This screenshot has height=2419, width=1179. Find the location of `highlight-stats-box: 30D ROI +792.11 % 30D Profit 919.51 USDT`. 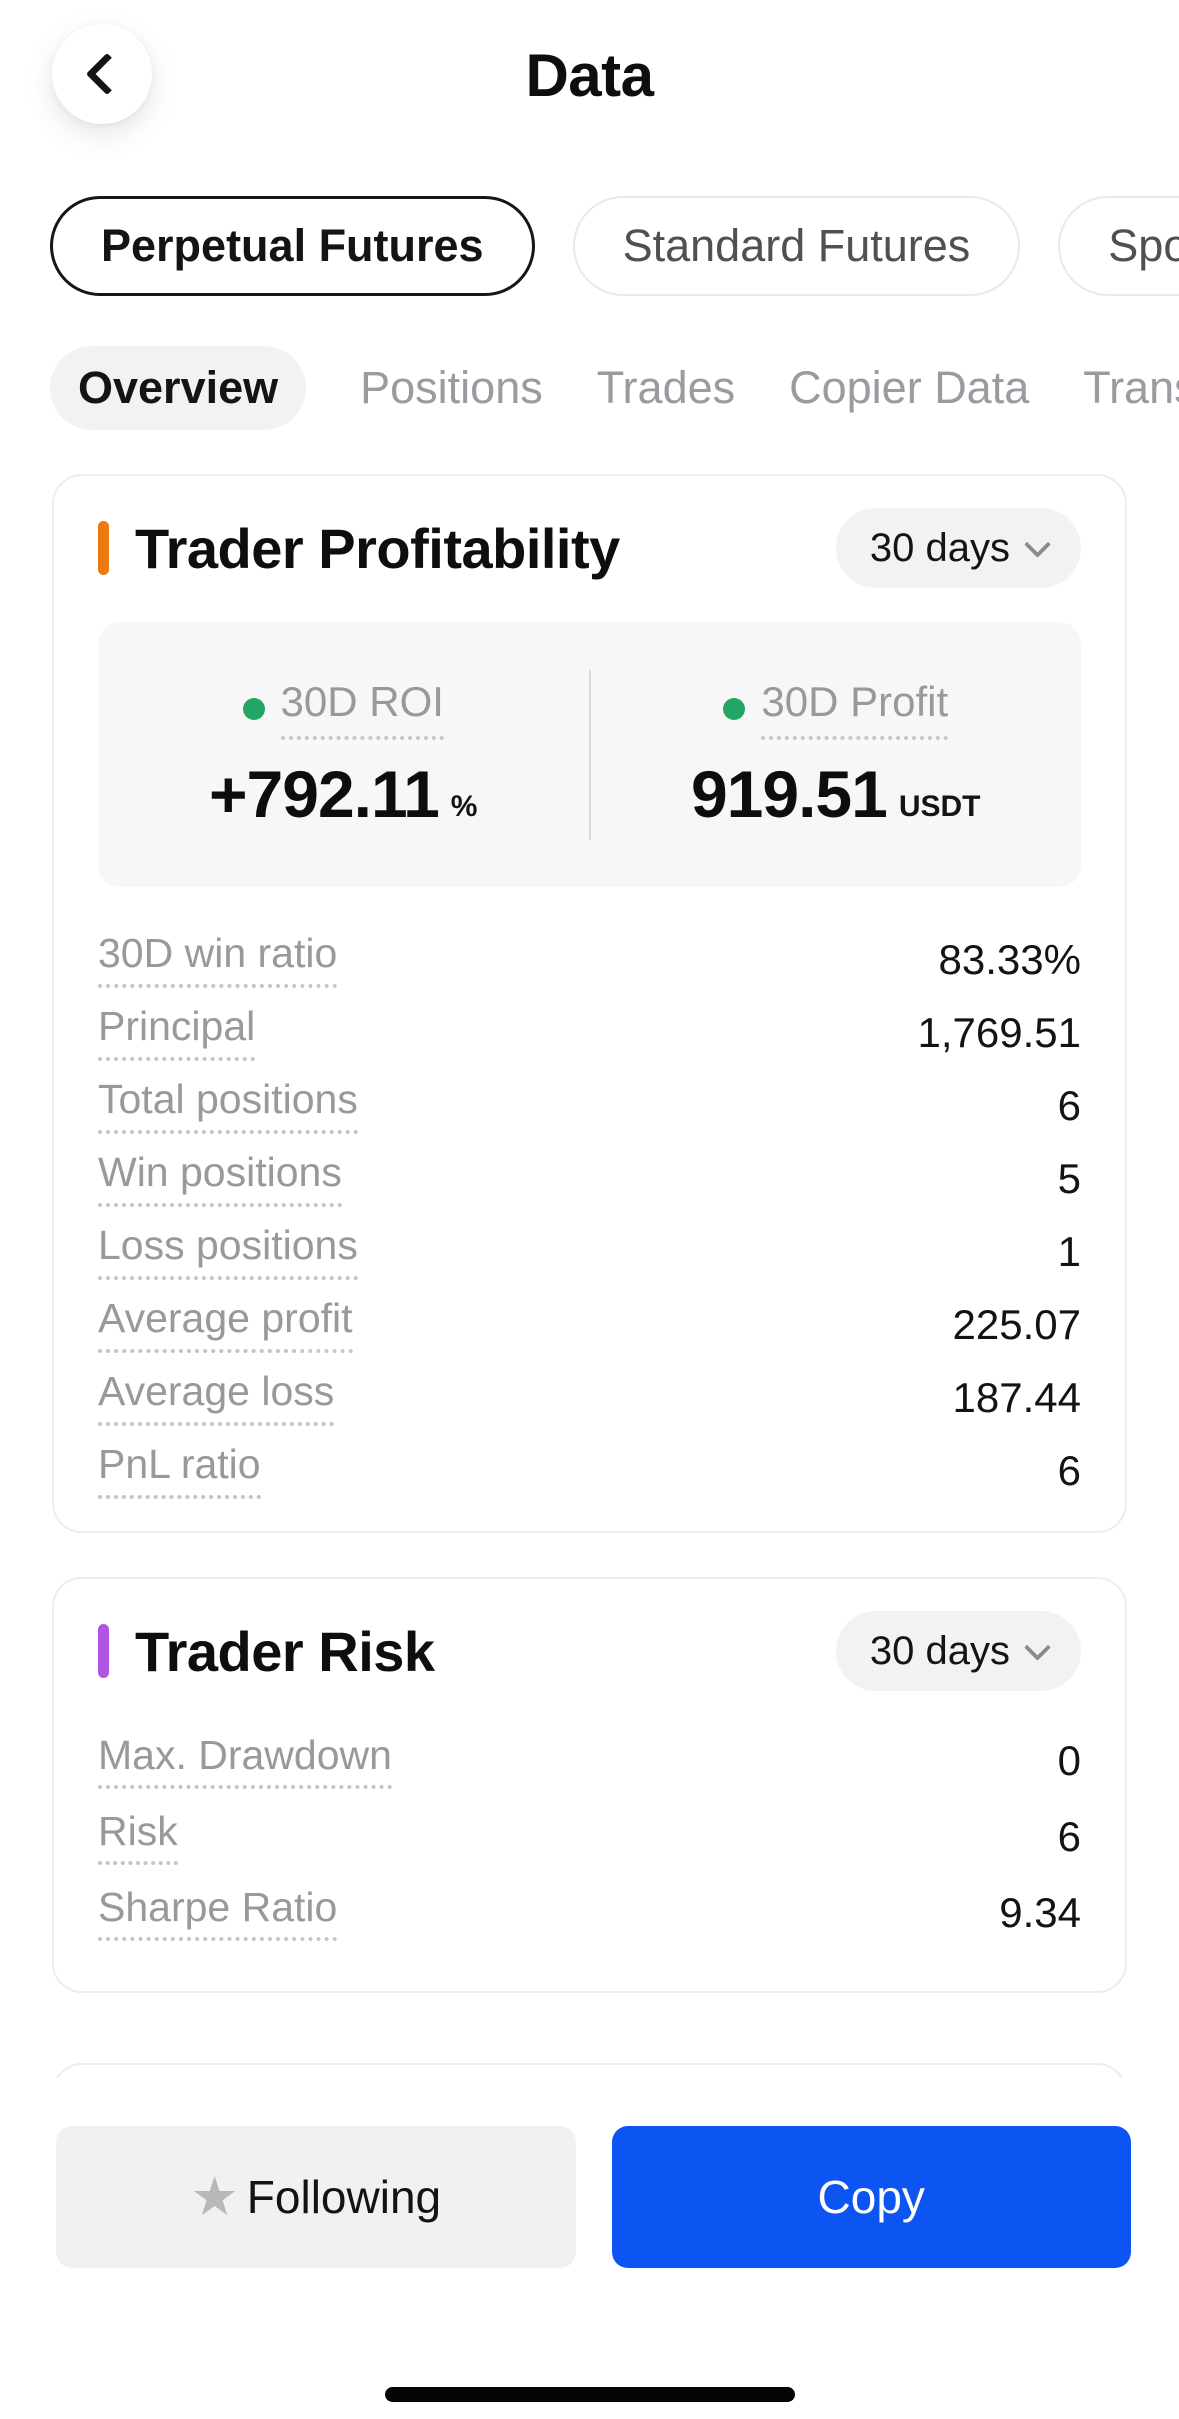

highlight-stats-box: 30D ROI +792.11 % 30D Profit 919.51 USDT is located at coordinates (589, 754).